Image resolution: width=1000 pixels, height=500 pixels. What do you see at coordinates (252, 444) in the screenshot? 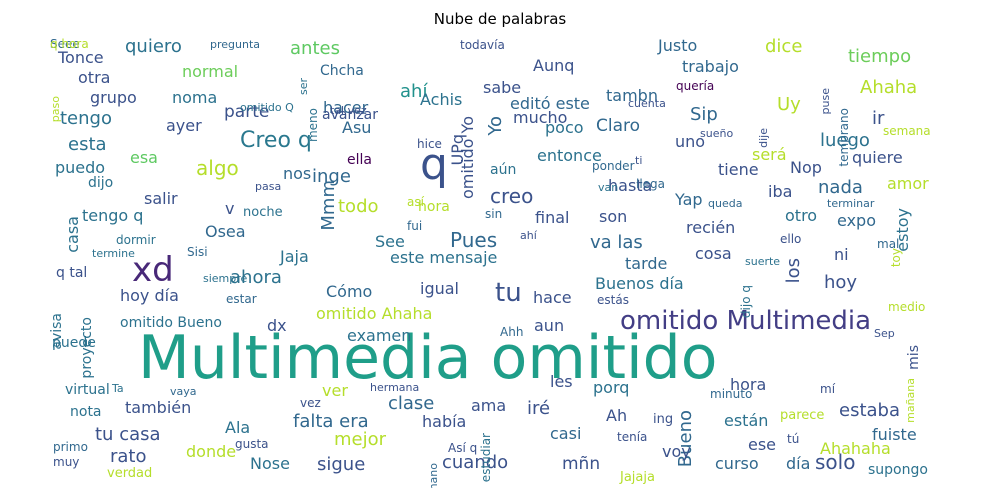
I see `cloud-word: gusta` at bounding box center [252, 444].